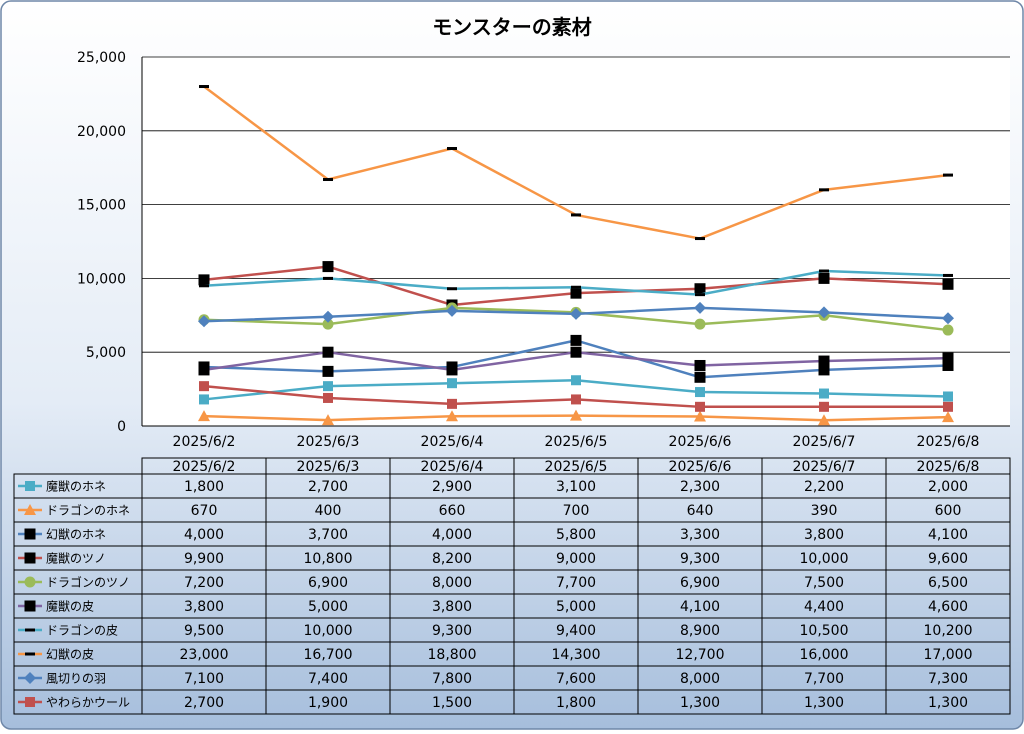 Image resolution: width=1024 pixels, height=734 pixels. I want to click on data-label: 4,000, so click(204, 535).